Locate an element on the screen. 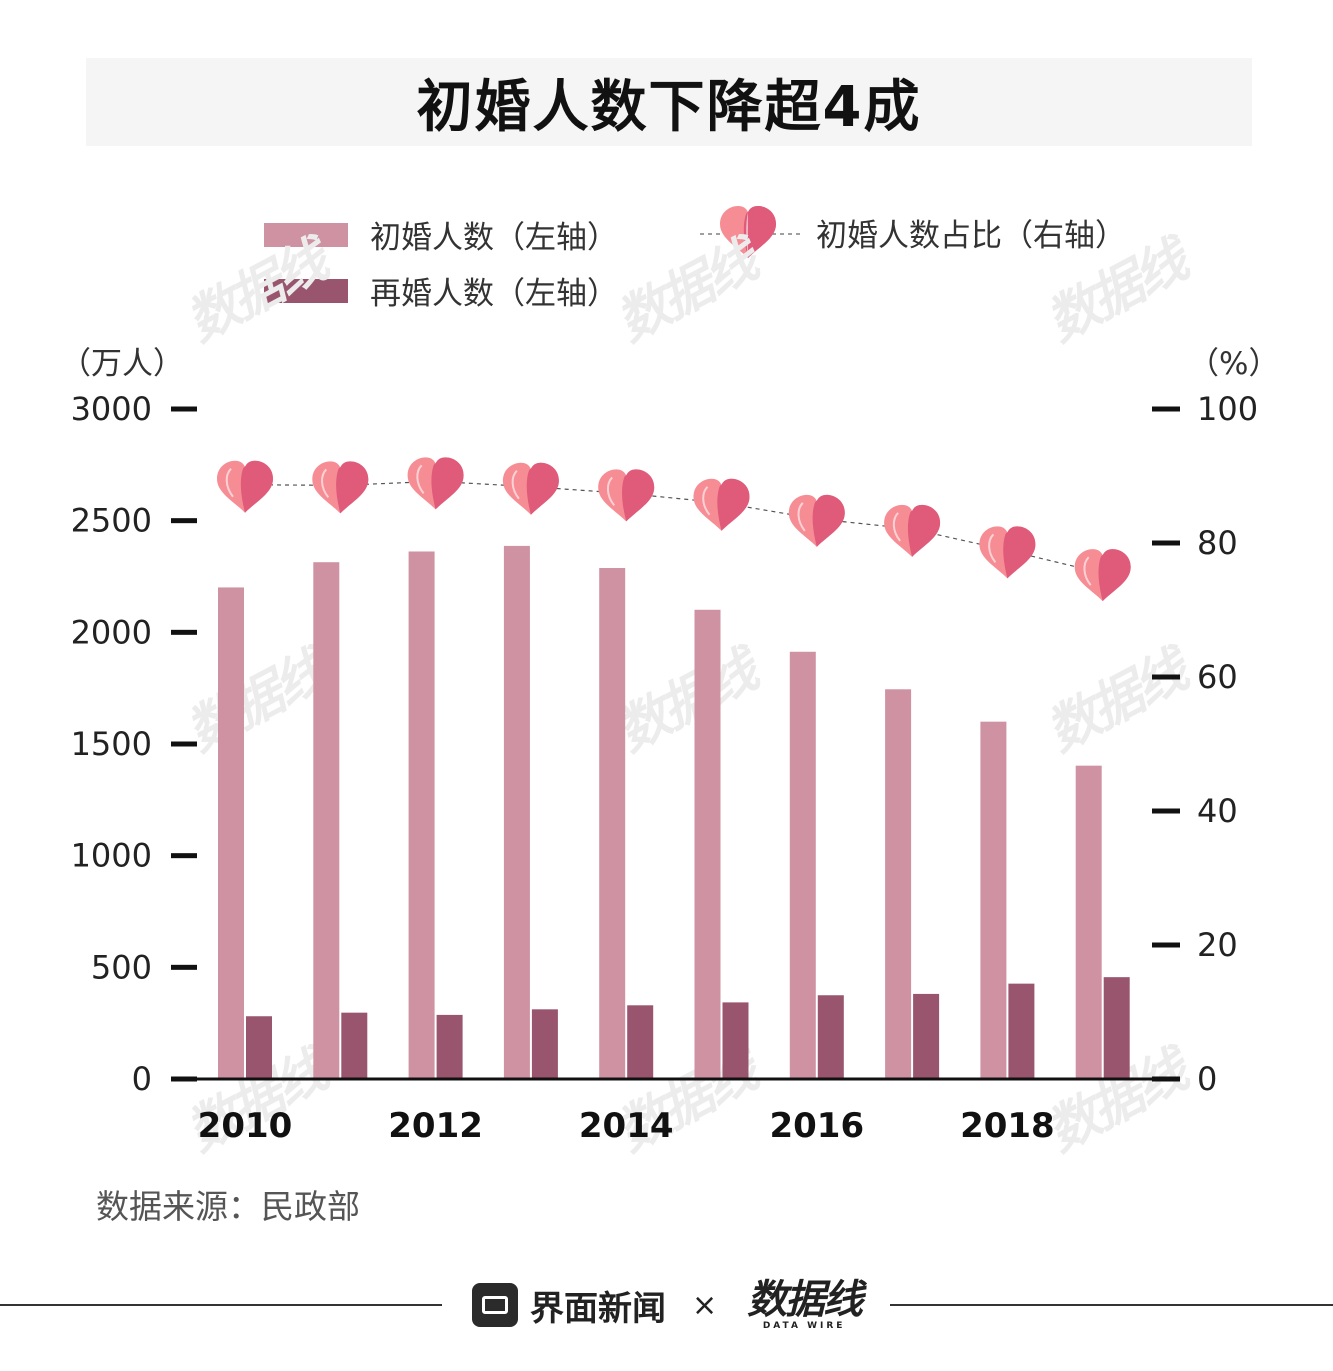  legend-heart-line is located at coordinates (750, 232).